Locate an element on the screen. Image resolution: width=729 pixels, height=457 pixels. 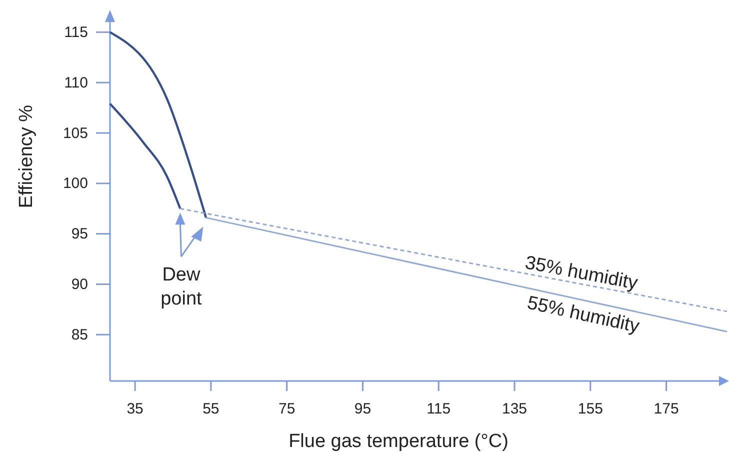
x-tick-label: 155 is located at coordinates (590, 409).